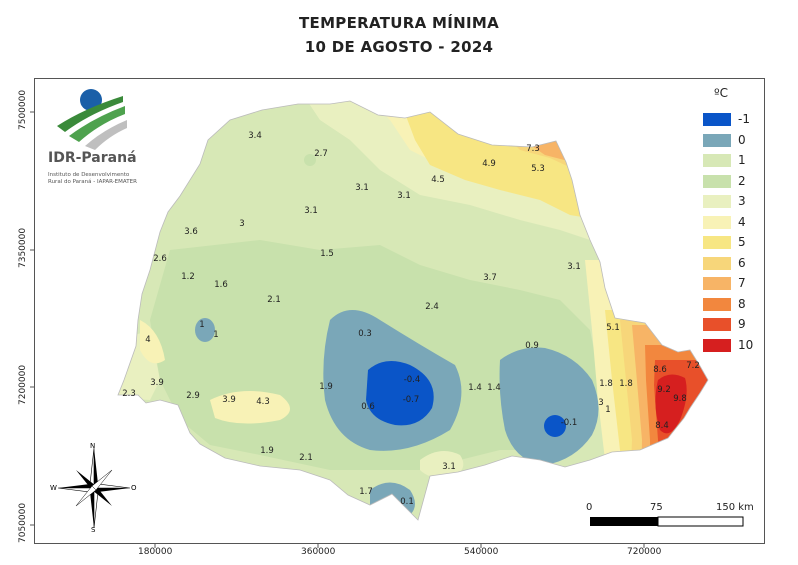 The height and width of the screenshot is (565, 798). I want to click on y-tick: 7050000, so click(23, 522).